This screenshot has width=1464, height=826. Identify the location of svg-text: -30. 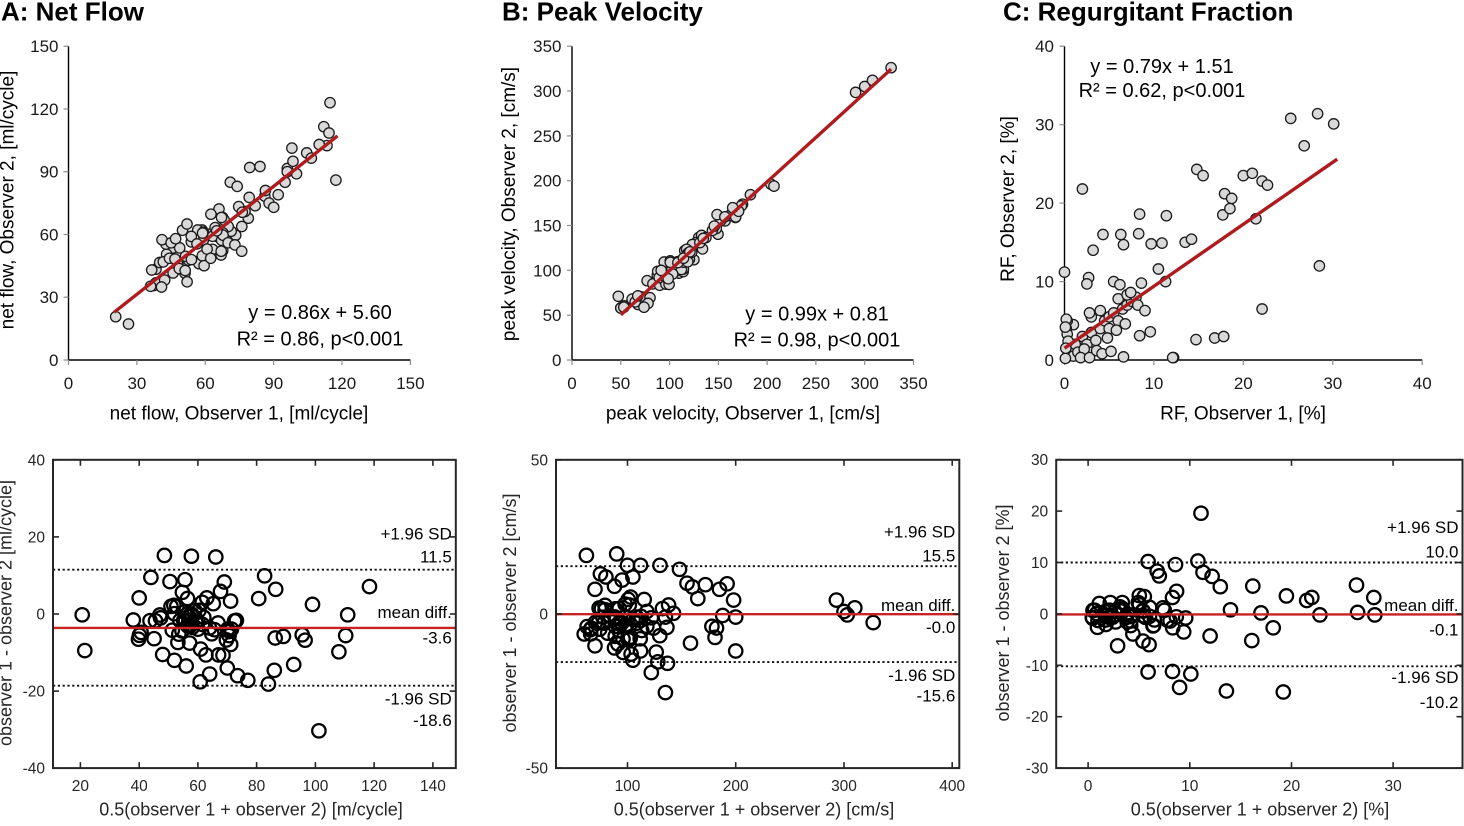
(1037, 769).